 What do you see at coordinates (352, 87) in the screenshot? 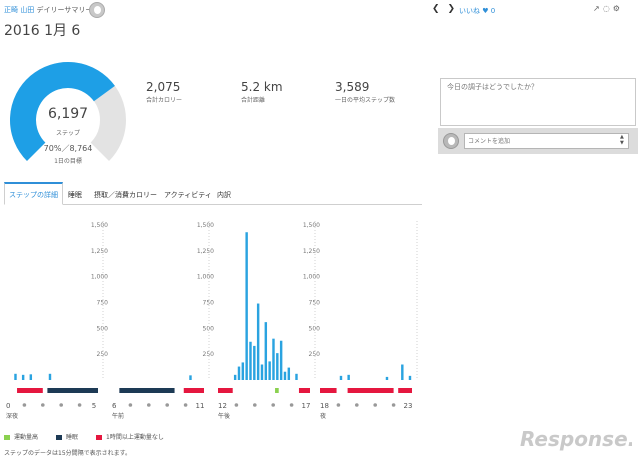
I see `stat-value: 3,589` at bounding box center [352, 87].